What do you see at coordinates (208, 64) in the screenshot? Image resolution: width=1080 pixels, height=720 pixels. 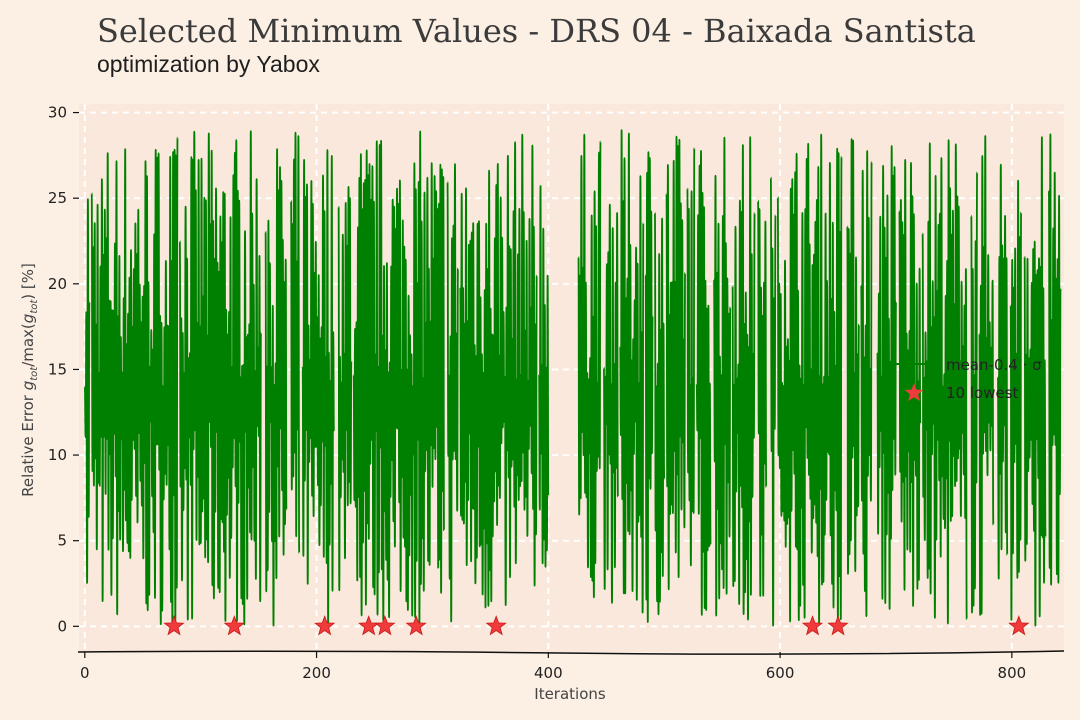 I see `chart-subtitle: optimization by Yabox` at bounding box center [208, 64].